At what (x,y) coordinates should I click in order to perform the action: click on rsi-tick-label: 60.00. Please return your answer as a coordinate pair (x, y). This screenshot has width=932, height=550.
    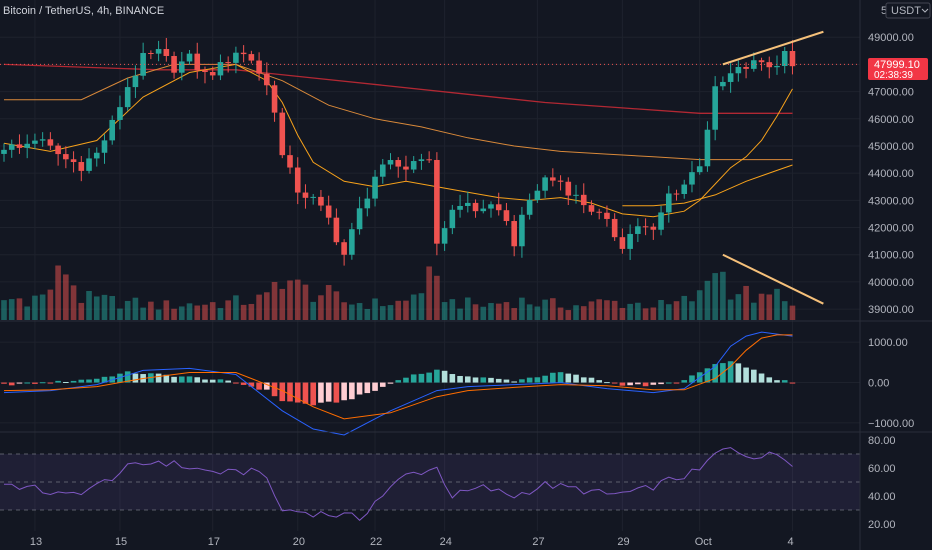
    Looking at the image, I should click on (882, 469).